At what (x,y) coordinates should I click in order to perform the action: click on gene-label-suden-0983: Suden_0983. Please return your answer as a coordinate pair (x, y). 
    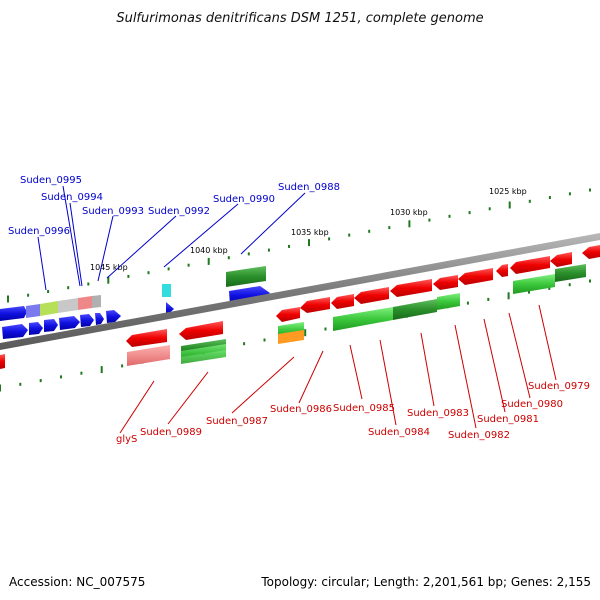
    Looking at the image, I should click on (438, 413).